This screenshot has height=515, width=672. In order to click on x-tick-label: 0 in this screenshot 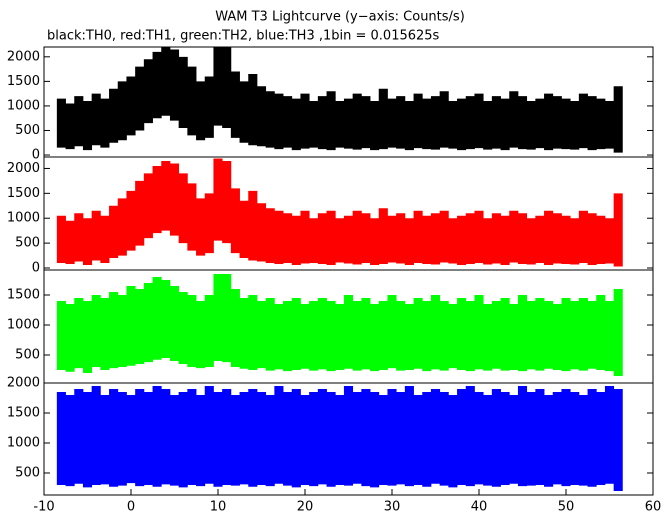, I will do `click(131, 507)`.